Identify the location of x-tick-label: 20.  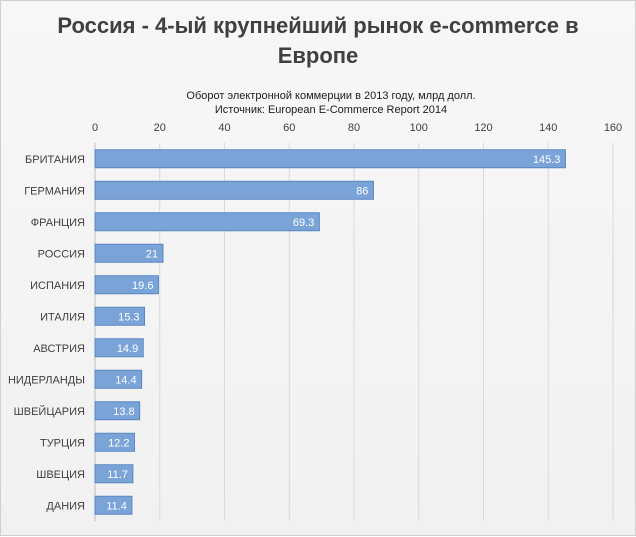
(160, 128).